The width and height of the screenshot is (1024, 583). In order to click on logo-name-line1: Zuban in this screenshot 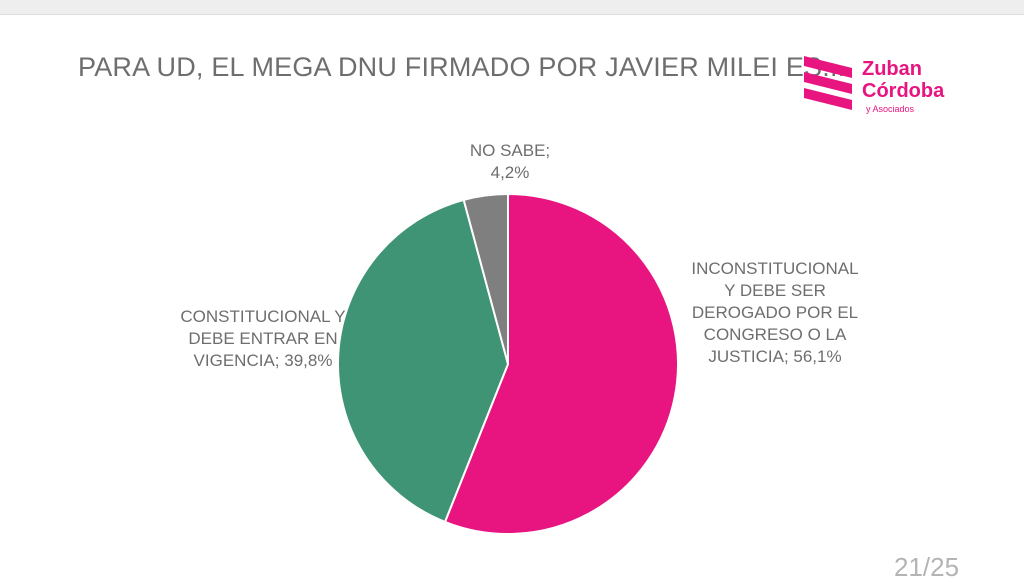, I will do `click(892, 69)`.